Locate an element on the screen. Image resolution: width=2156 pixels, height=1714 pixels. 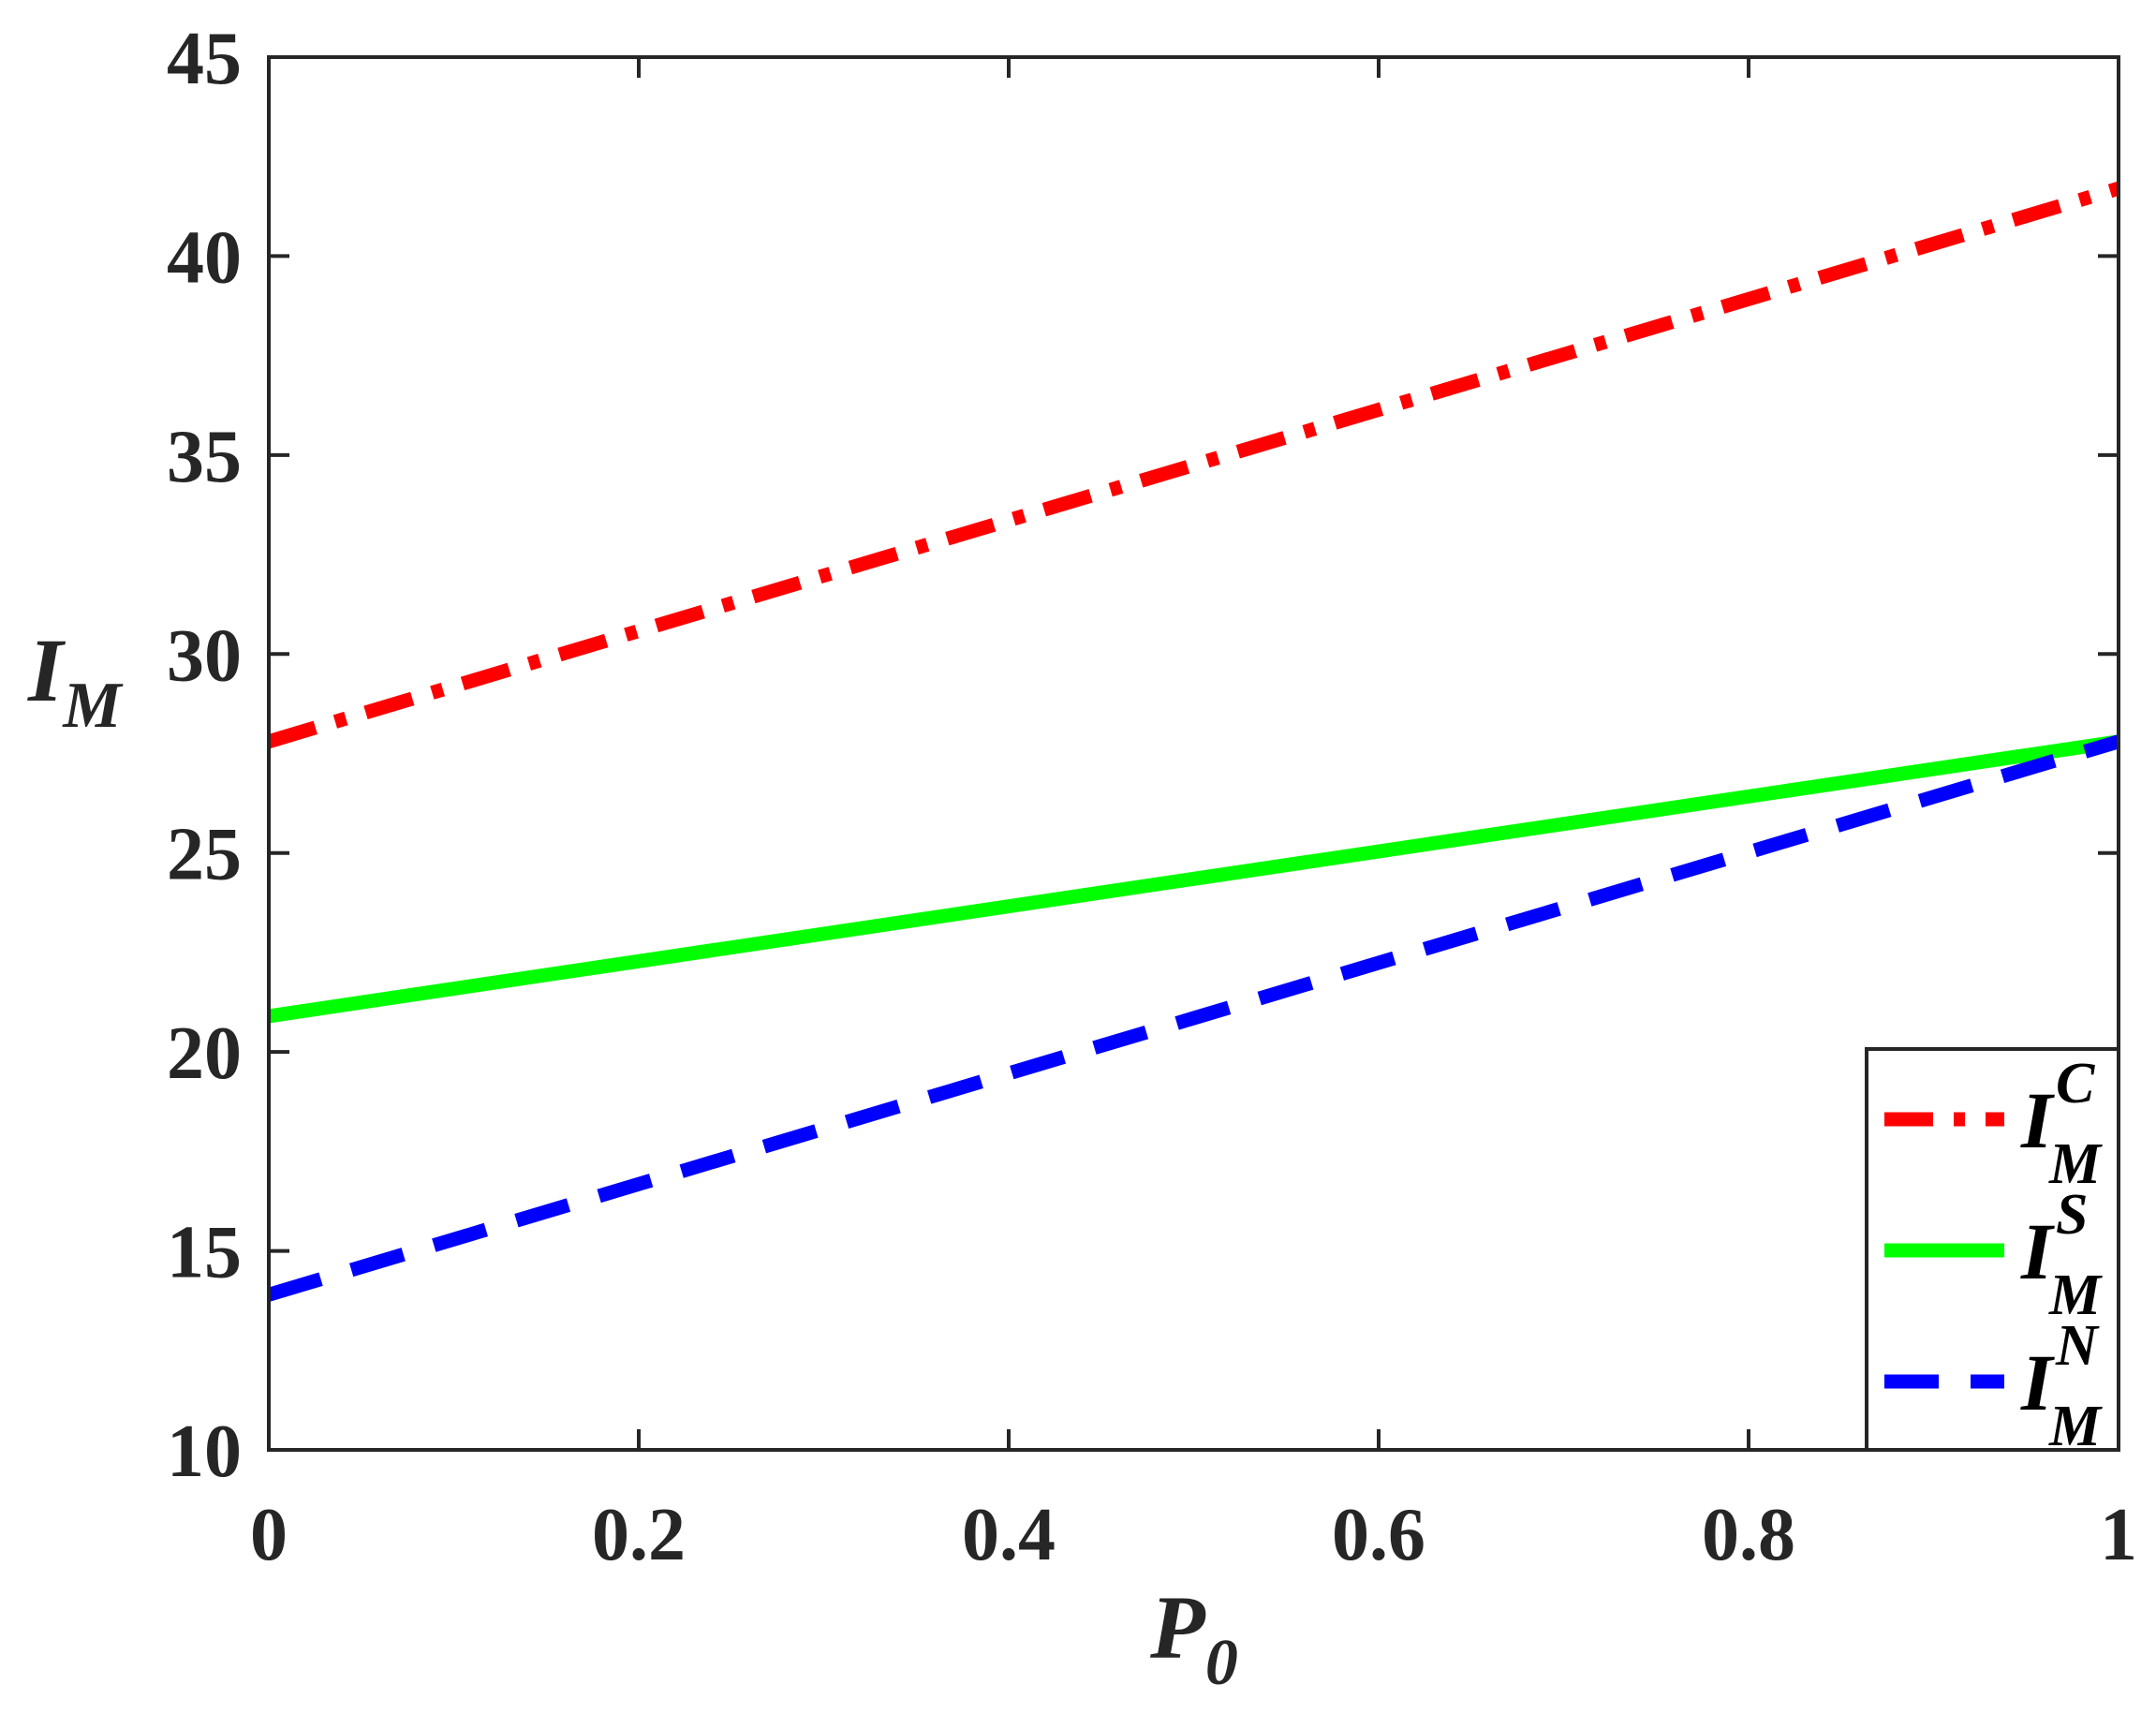
legend-label: IN M is located at coordinates (2061, 1386).